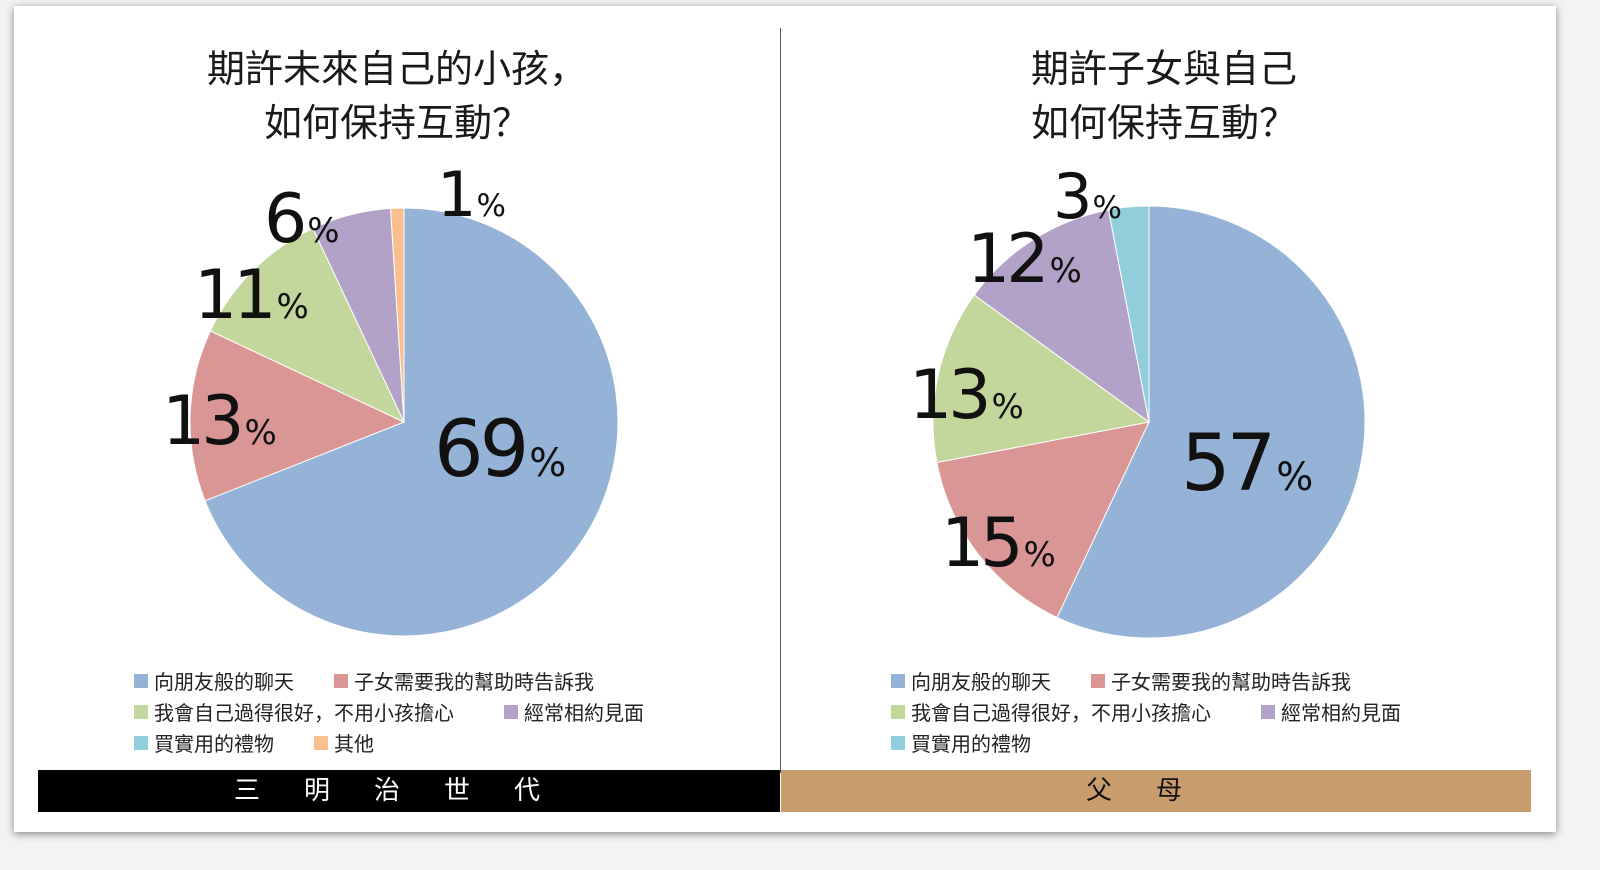 The width and height of the screenshot is (1600, 870). What do you see at coordinates (302, 219) in the screenshot?
I see `slice-value-label: 6%` at bounding box center [302, 219].